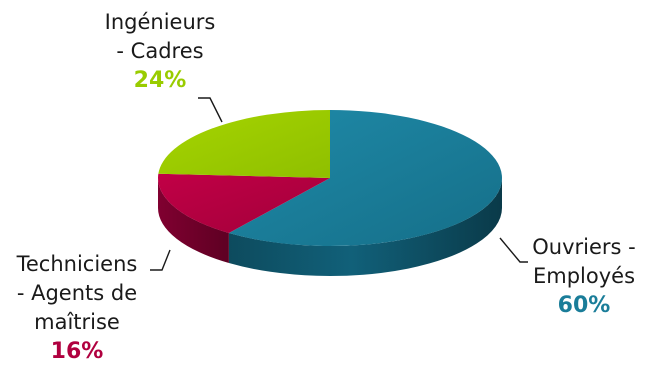 The width and height of the screenshot is (653, 371). What do you see at coordinates (77, 308) in the screenshot?
I see `slice-label-techniciens: Techniciens - Agents de maîtrise 16%` at bounding box center [77, 308].